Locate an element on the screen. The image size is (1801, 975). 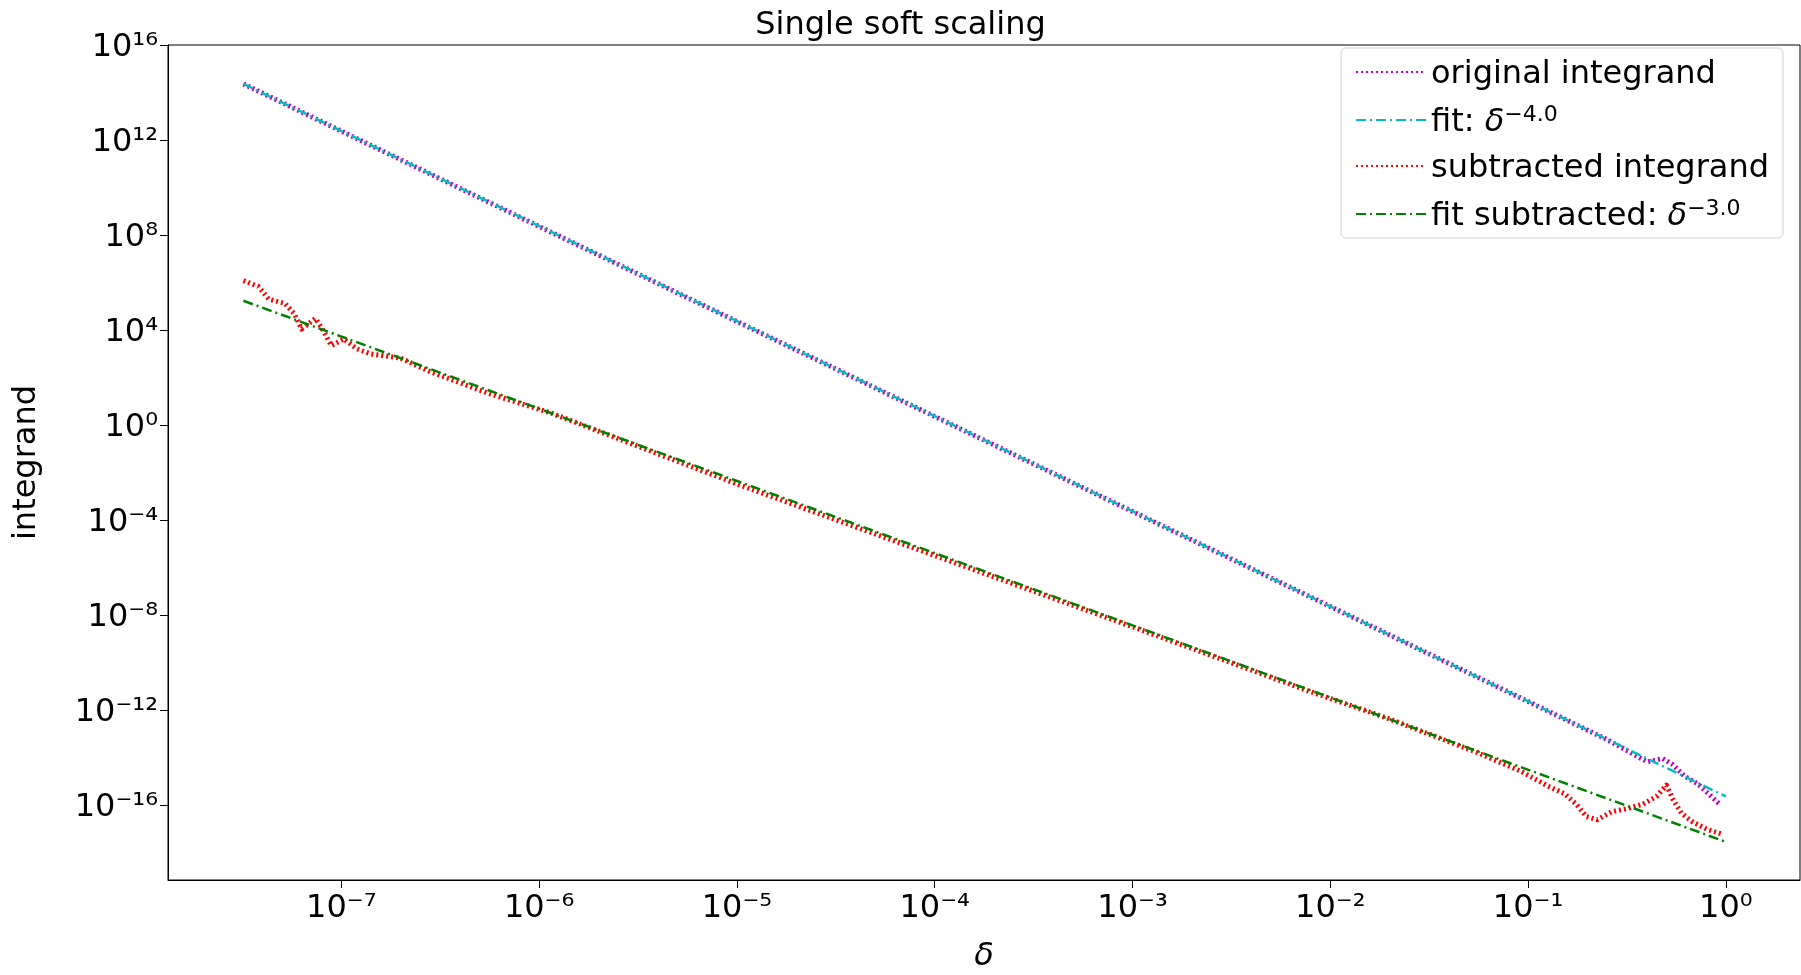
y-tick-label: 10⁻⁴ is located at coordinates (122, 520).